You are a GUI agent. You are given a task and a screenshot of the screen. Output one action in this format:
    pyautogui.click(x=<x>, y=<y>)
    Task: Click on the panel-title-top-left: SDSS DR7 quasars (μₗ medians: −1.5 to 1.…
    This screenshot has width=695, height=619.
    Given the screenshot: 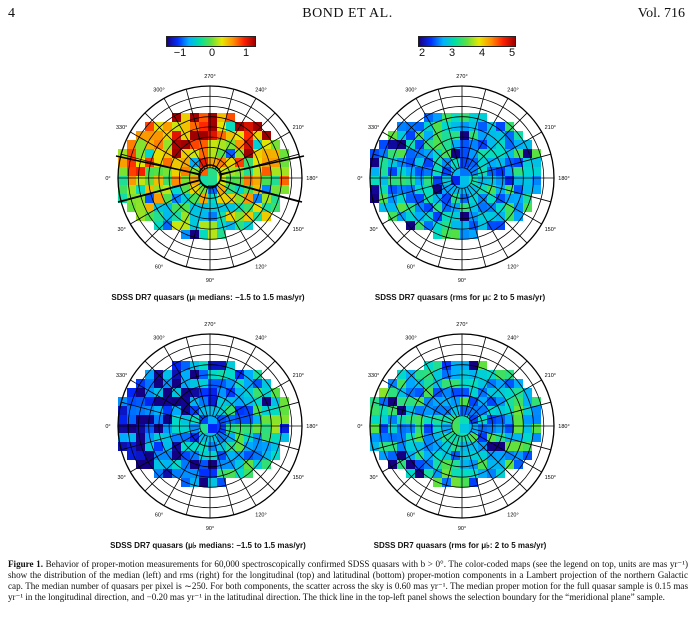 What is the action you would take?
    pyautogui.click(x=208, y=297)
    